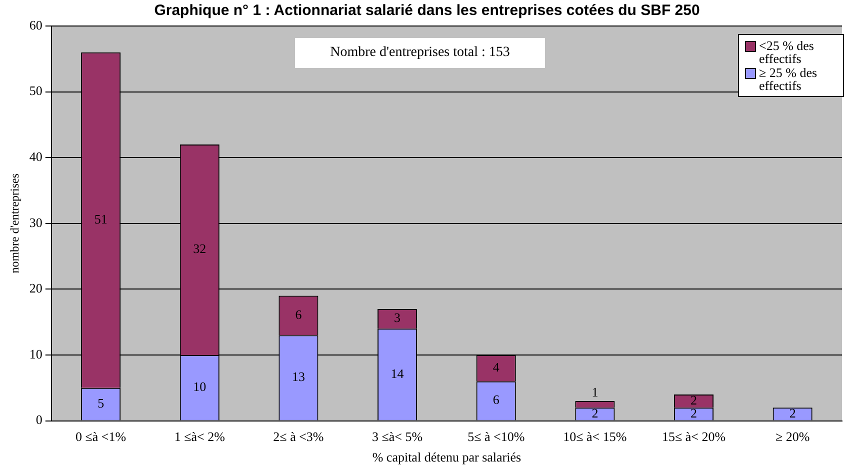 This screenshot has width=854, height=468. Describe the element at coordinates (101, 219) in the screenshot. I see `data-label: 51` at that location.